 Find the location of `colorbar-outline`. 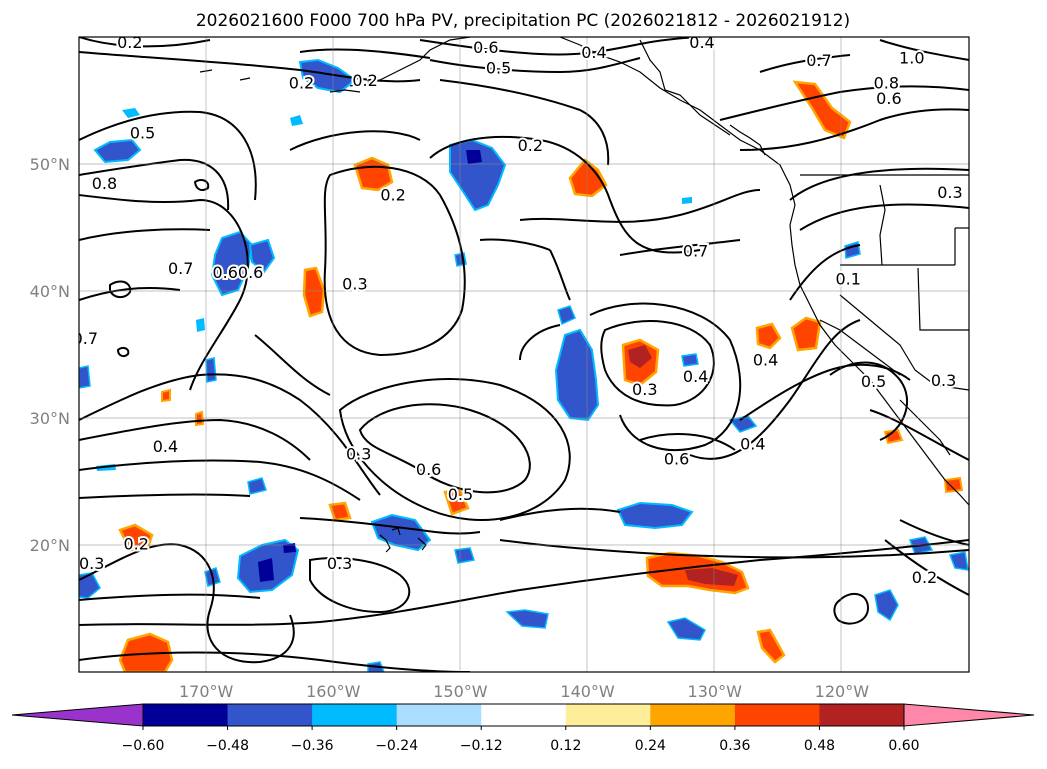

colorbar-outline is located at coordinates (523, 715).